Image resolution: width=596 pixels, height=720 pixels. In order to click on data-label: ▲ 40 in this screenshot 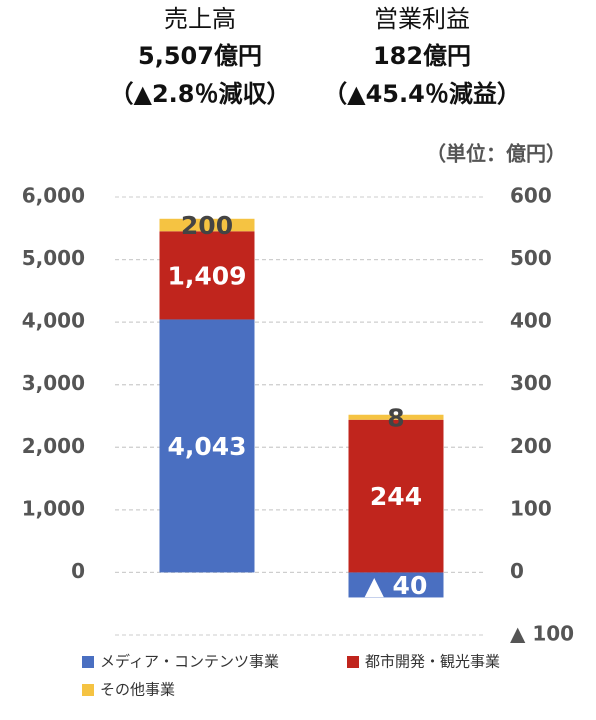, I will do `click(396, 585)`.